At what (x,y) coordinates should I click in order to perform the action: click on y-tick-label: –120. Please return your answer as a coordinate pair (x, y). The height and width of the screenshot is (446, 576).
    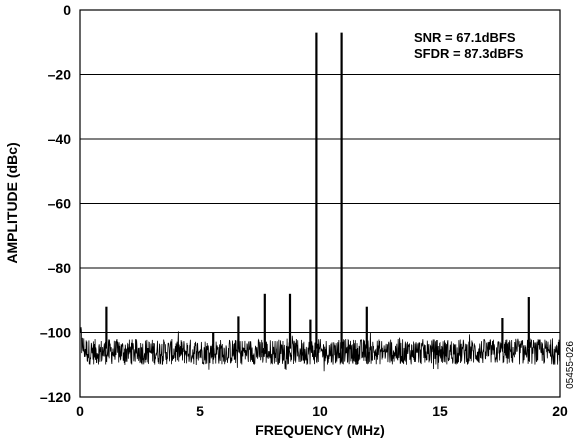
    Looking at the image, I should click on (55, 397).